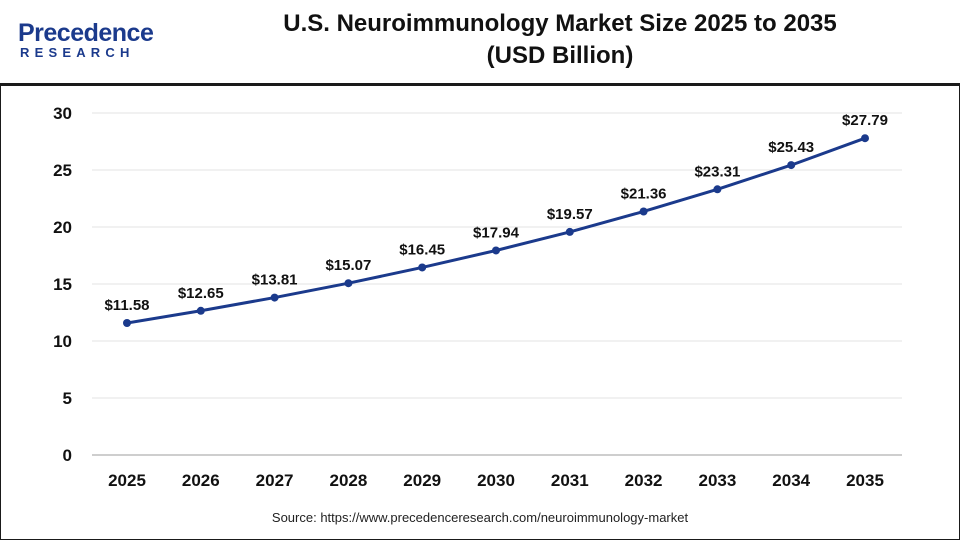 Image resolution: width=960 pixels, height=540 pixels. I want to click on y-tick-label: 5, so click(67, 398).